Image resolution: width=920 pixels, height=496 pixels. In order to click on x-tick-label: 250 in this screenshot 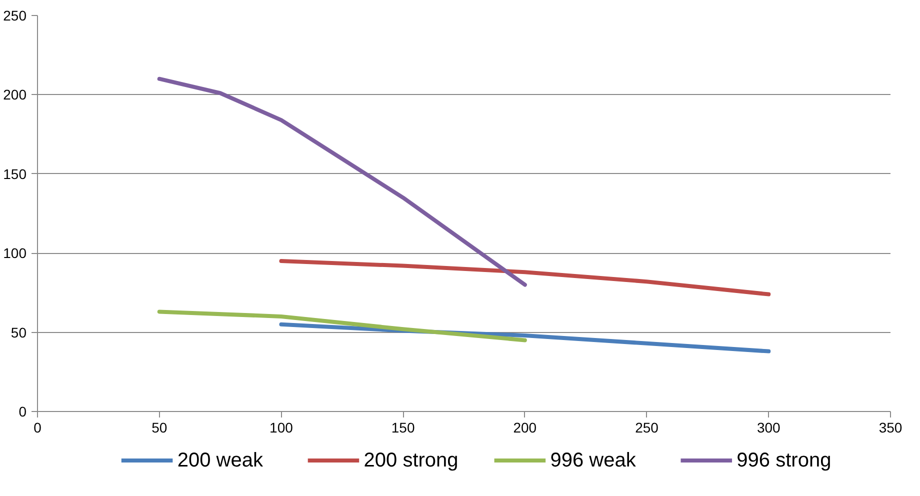, I will do `click(647, 428)`.